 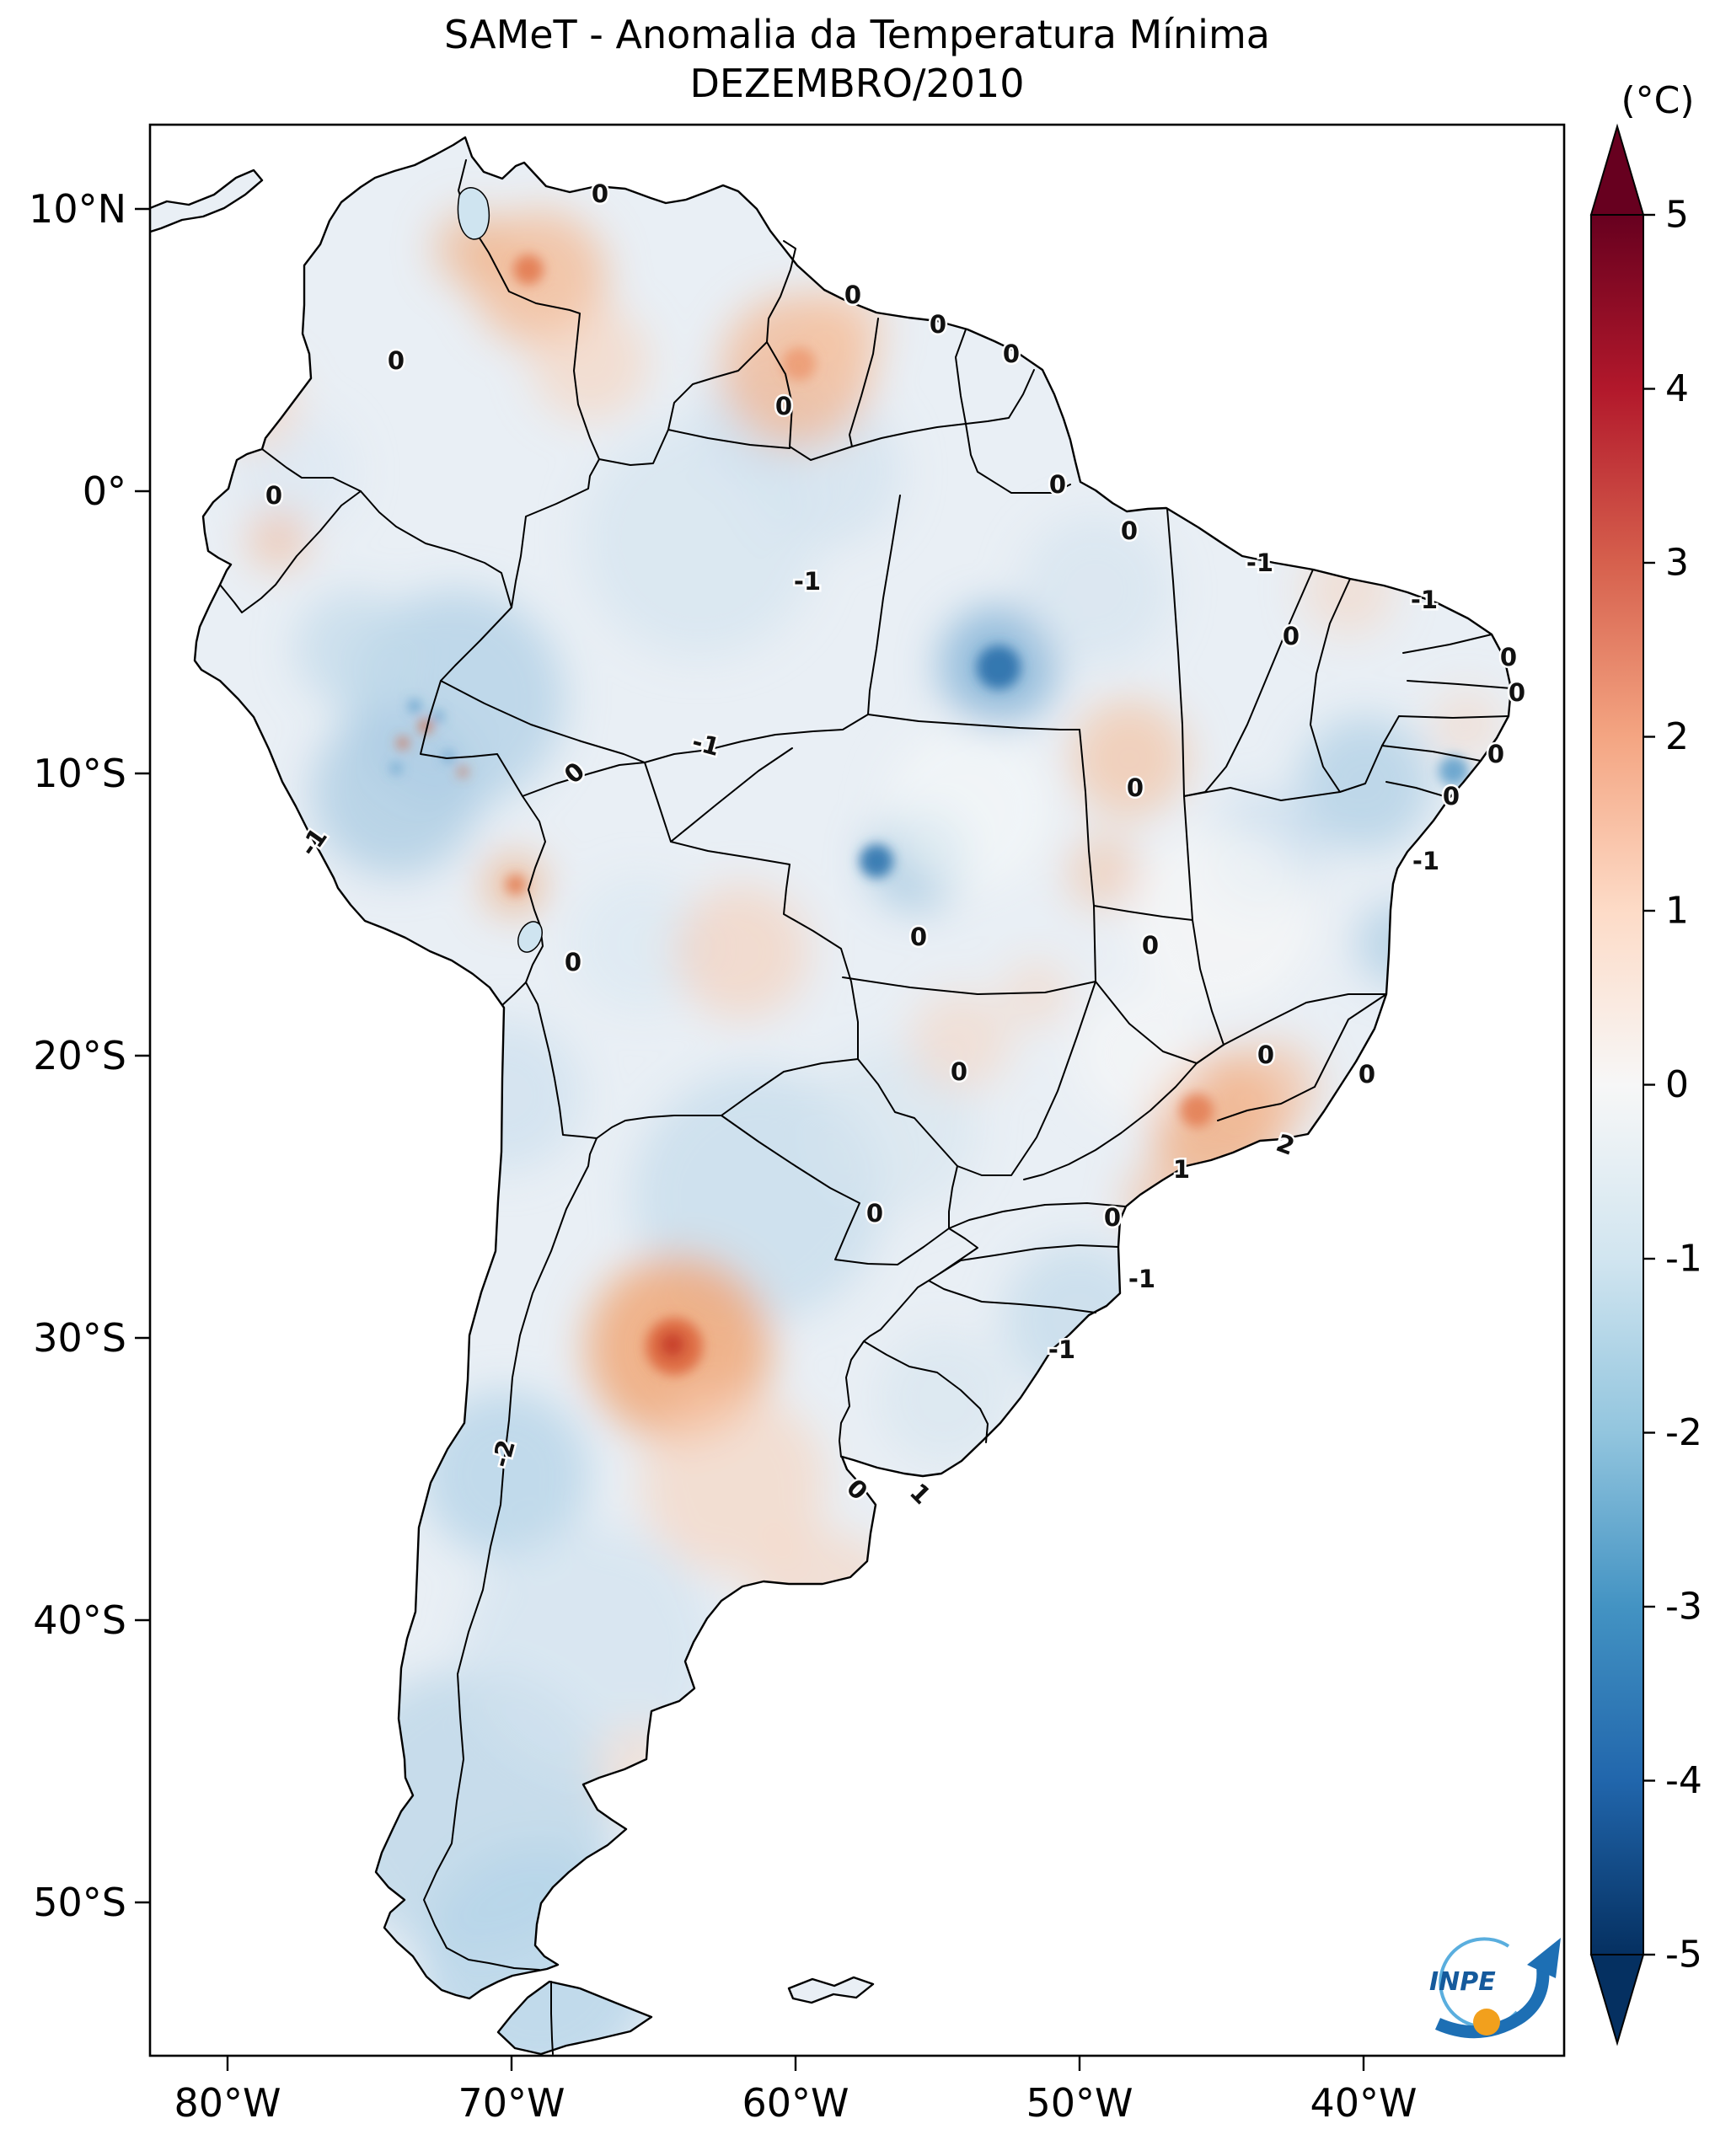 I want to click on colorbar-bottom-arrow, so click(x=1617, y=2000).